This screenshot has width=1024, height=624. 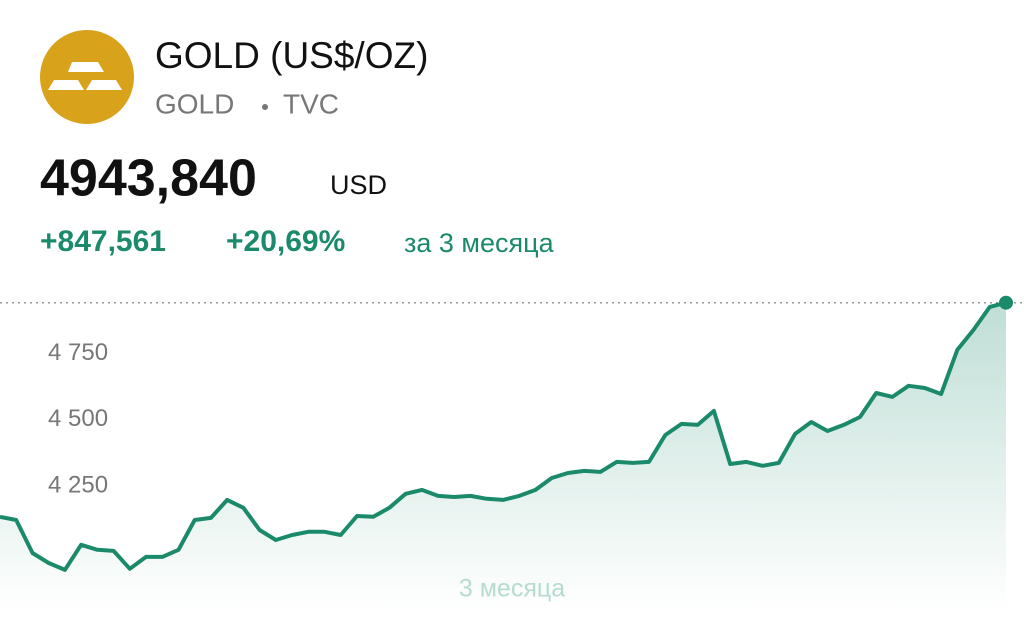 What do you see at coordinates (358, 185) in the screenshot?
I see `currency: USD` at bounding box center [358, 185].